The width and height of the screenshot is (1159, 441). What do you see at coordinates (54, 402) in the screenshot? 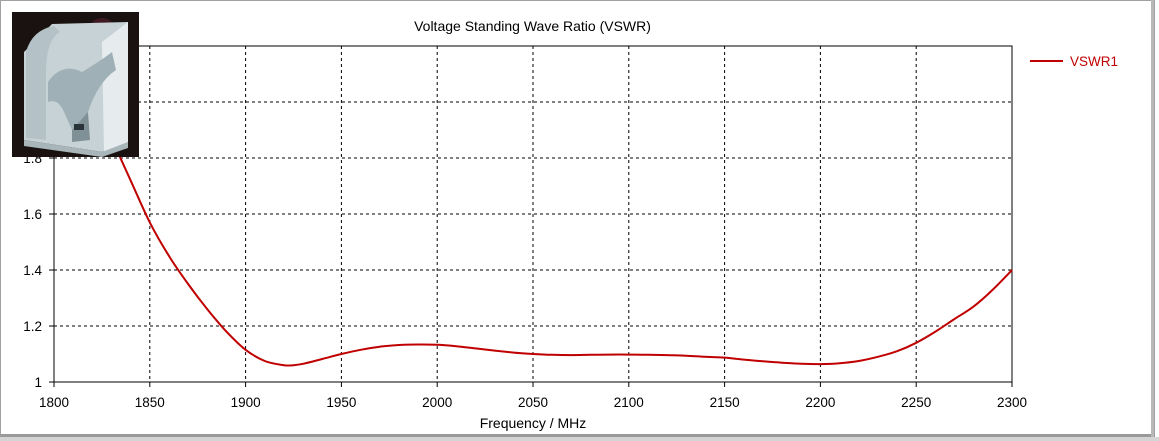
I see `x-tick-label: 1800` at bounding box center [54, 402].